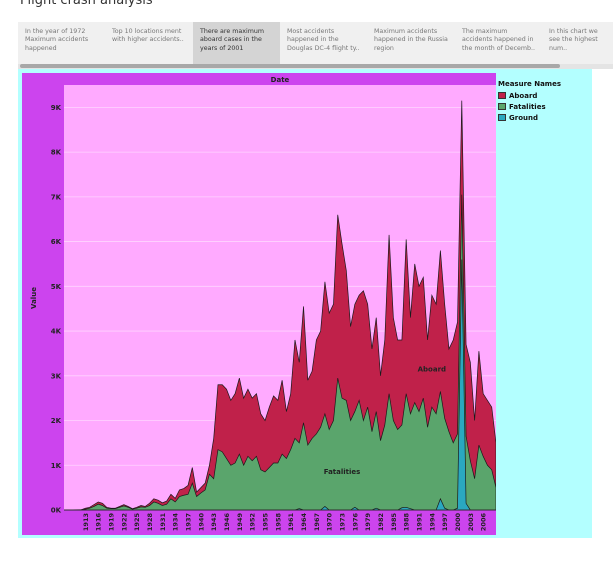  I want to click on legend-item-fatalities: Fatalities, so click(529, 106).